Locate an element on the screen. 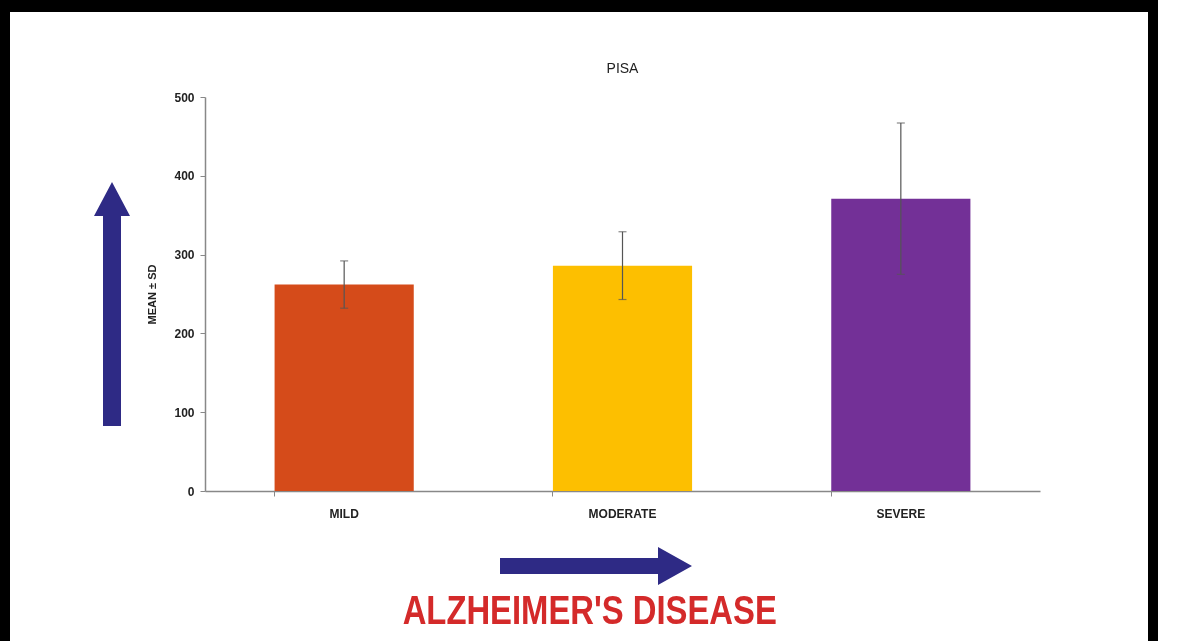 The height and width of the screenshot is (641, 1178). y-axis-title: MEAN ± SD is located at coordinates (152, 294).